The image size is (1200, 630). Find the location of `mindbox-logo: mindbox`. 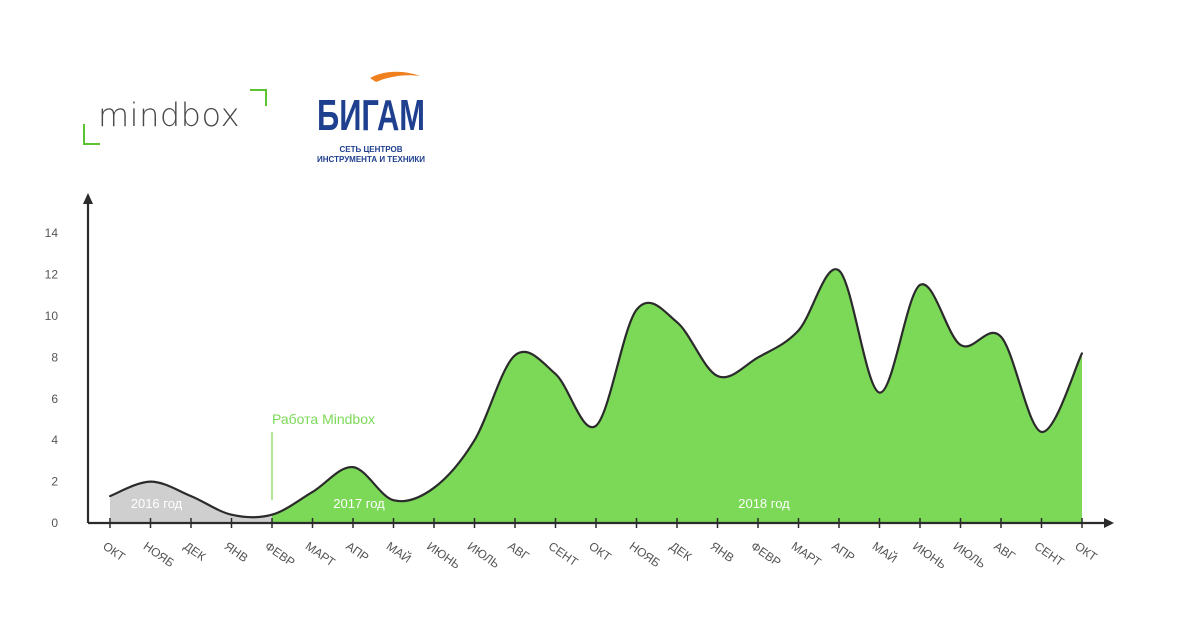

mindbox-logo: mindbox is located at coordinates (177, 118).